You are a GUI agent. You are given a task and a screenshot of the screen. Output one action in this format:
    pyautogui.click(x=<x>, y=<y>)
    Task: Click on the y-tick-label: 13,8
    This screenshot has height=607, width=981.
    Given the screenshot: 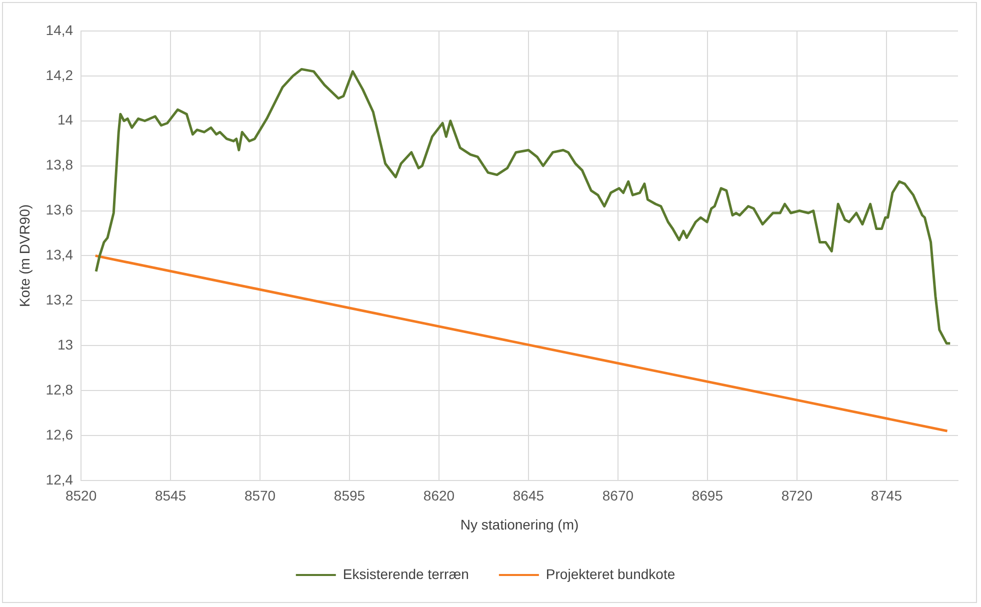 What is the action you would take?
    pyautogui.click(x=60, y=164)
    